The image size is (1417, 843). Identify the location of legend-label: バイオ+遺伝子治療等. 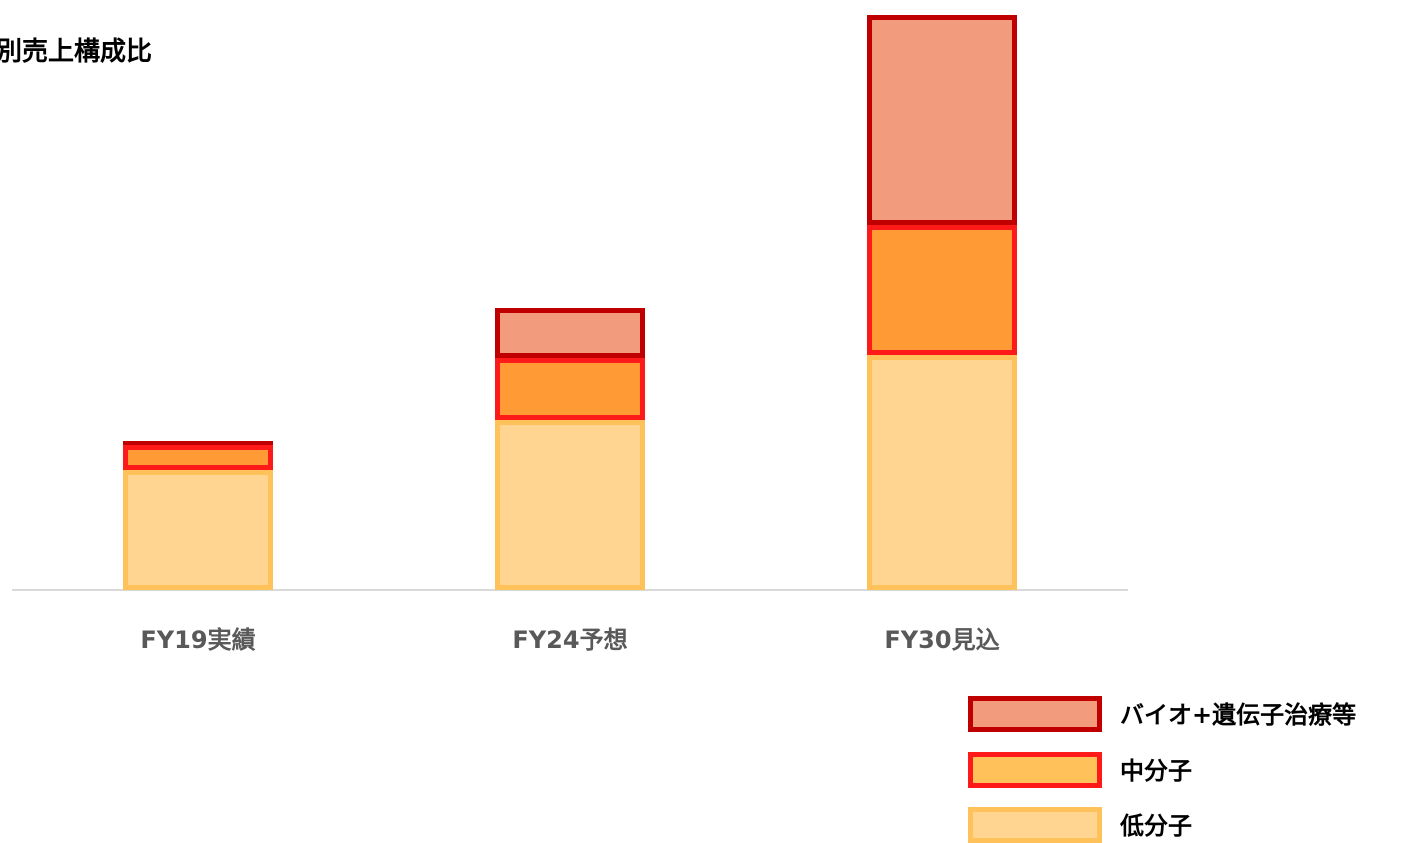
(1238, 715).